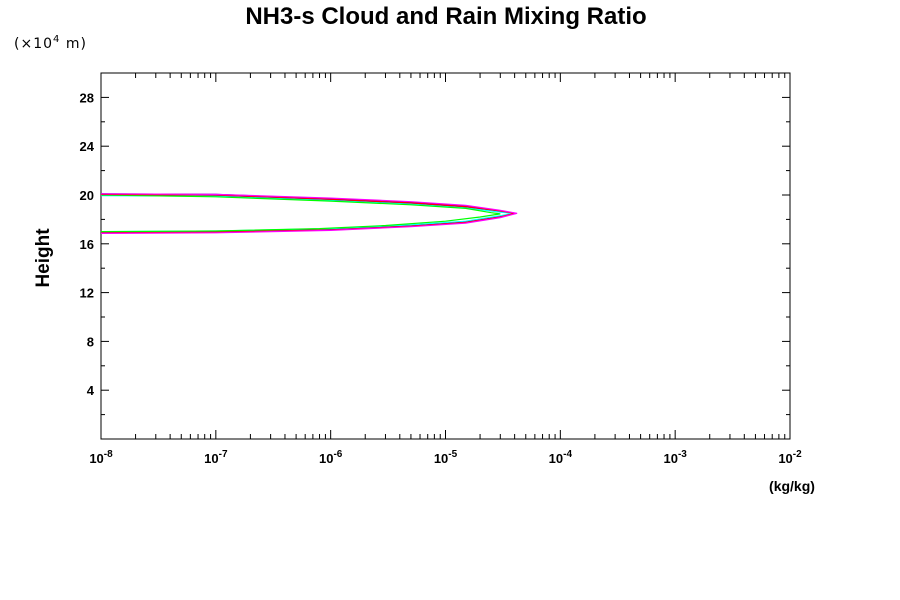 The width and height of the screenshot is (900, 600). What do you see at coordinates (792, 486) in the screenshot?
I see `x-axis-unit: (kg/kg)` at bounding box center [792, 486].